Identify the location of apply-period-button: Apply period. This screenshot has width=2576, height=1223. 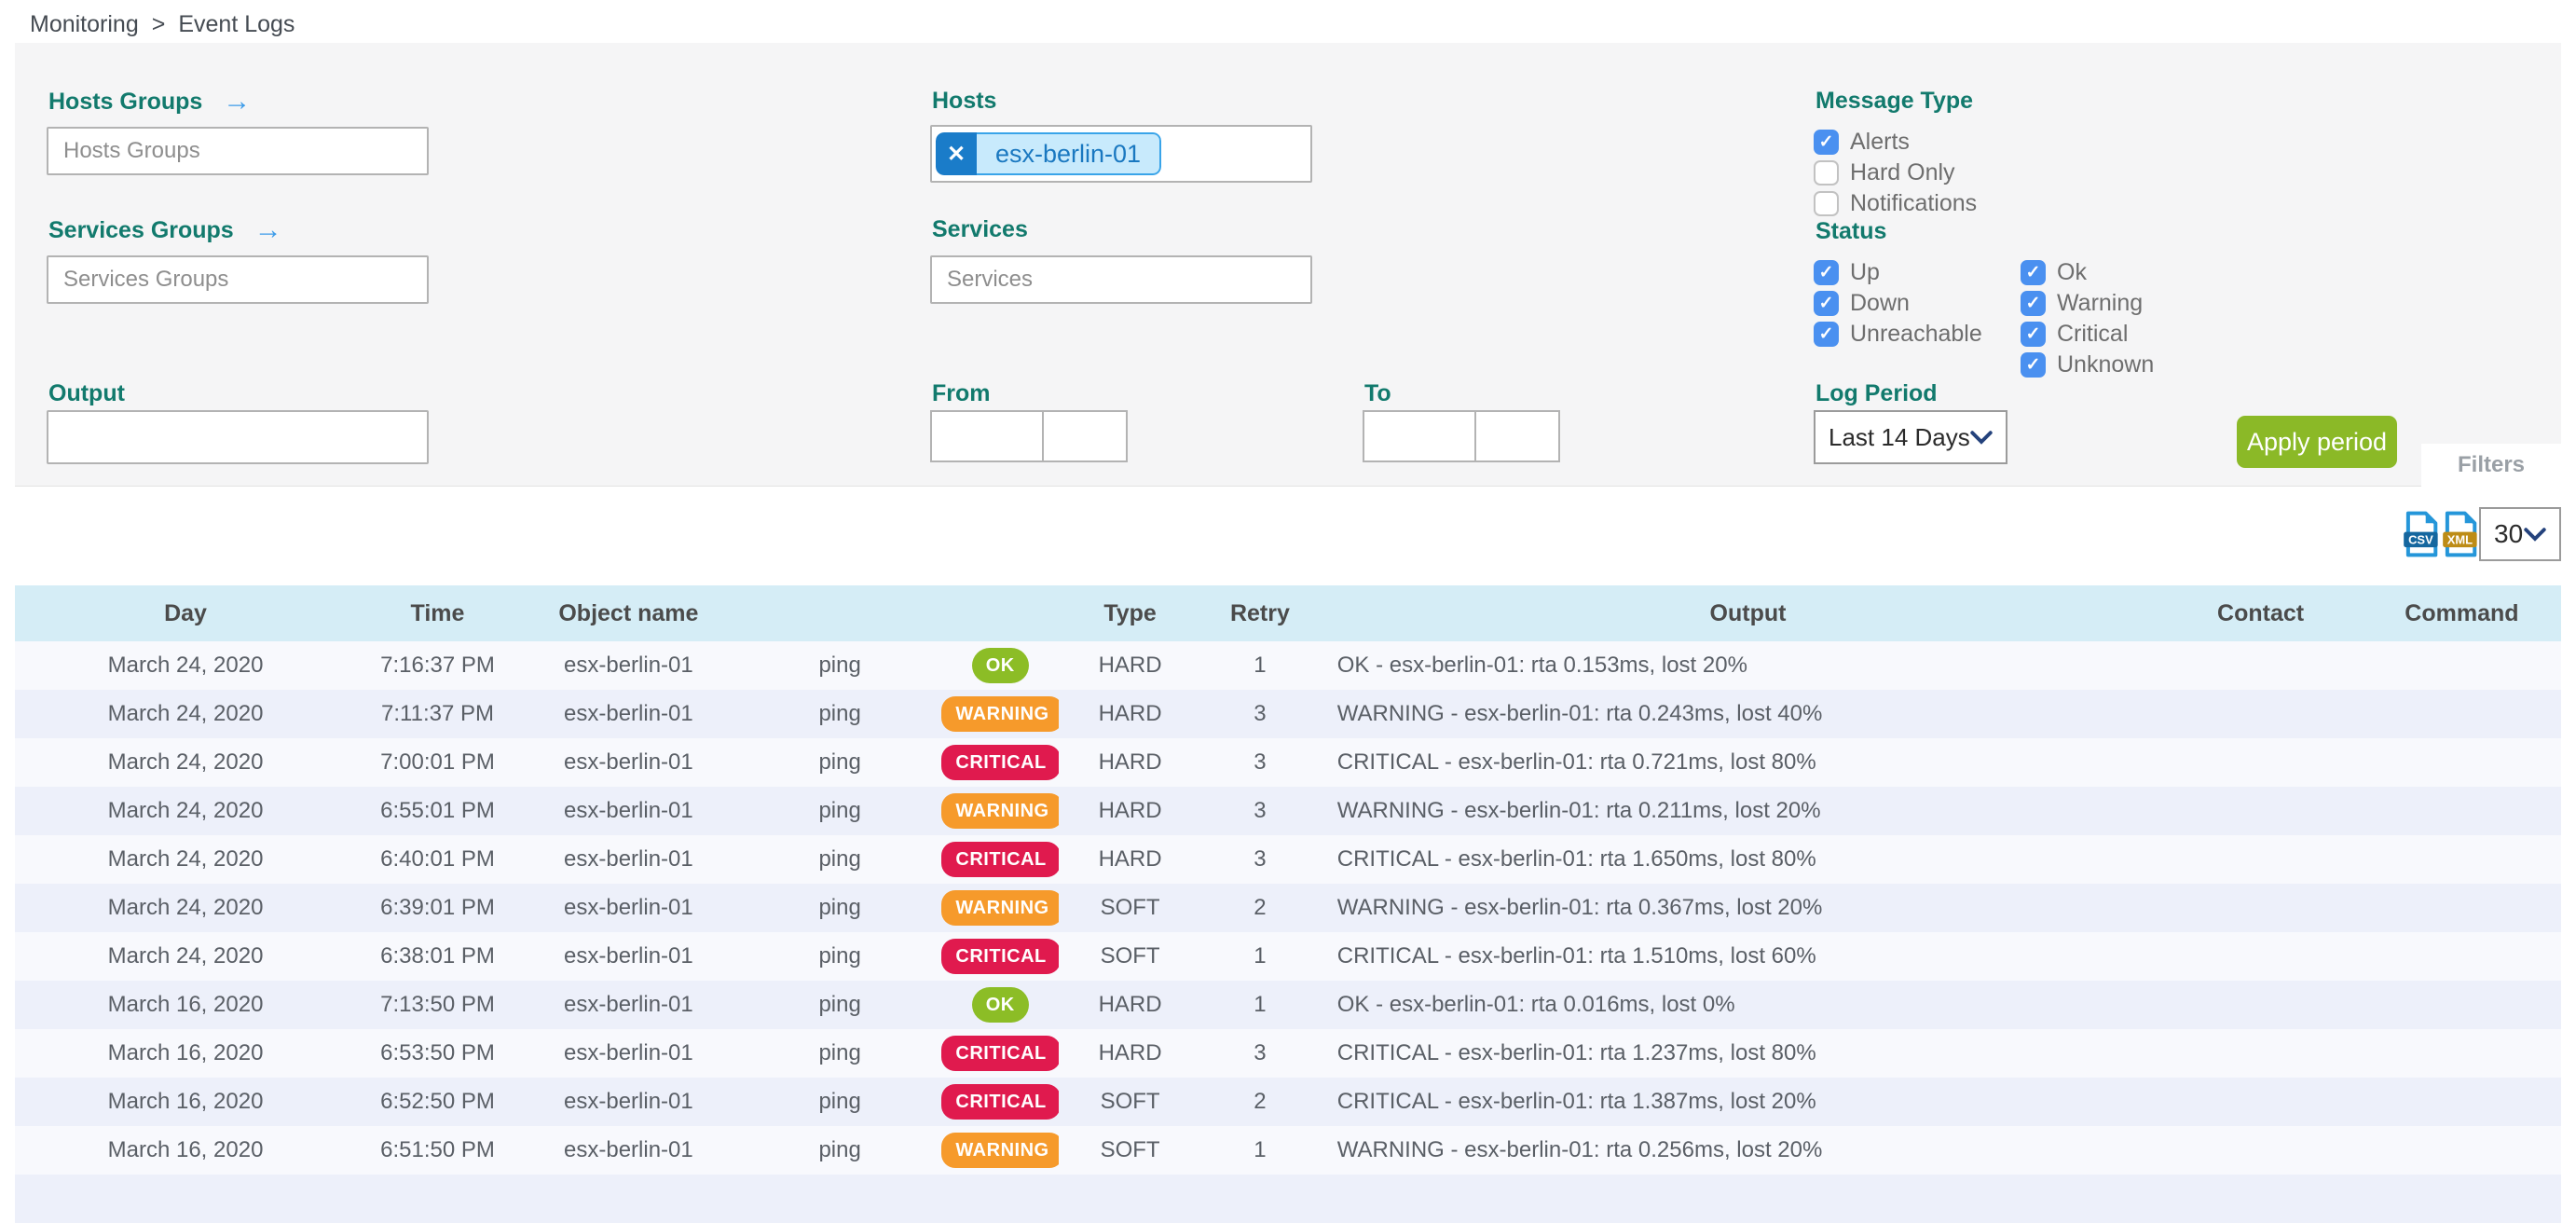
(2317, 442).